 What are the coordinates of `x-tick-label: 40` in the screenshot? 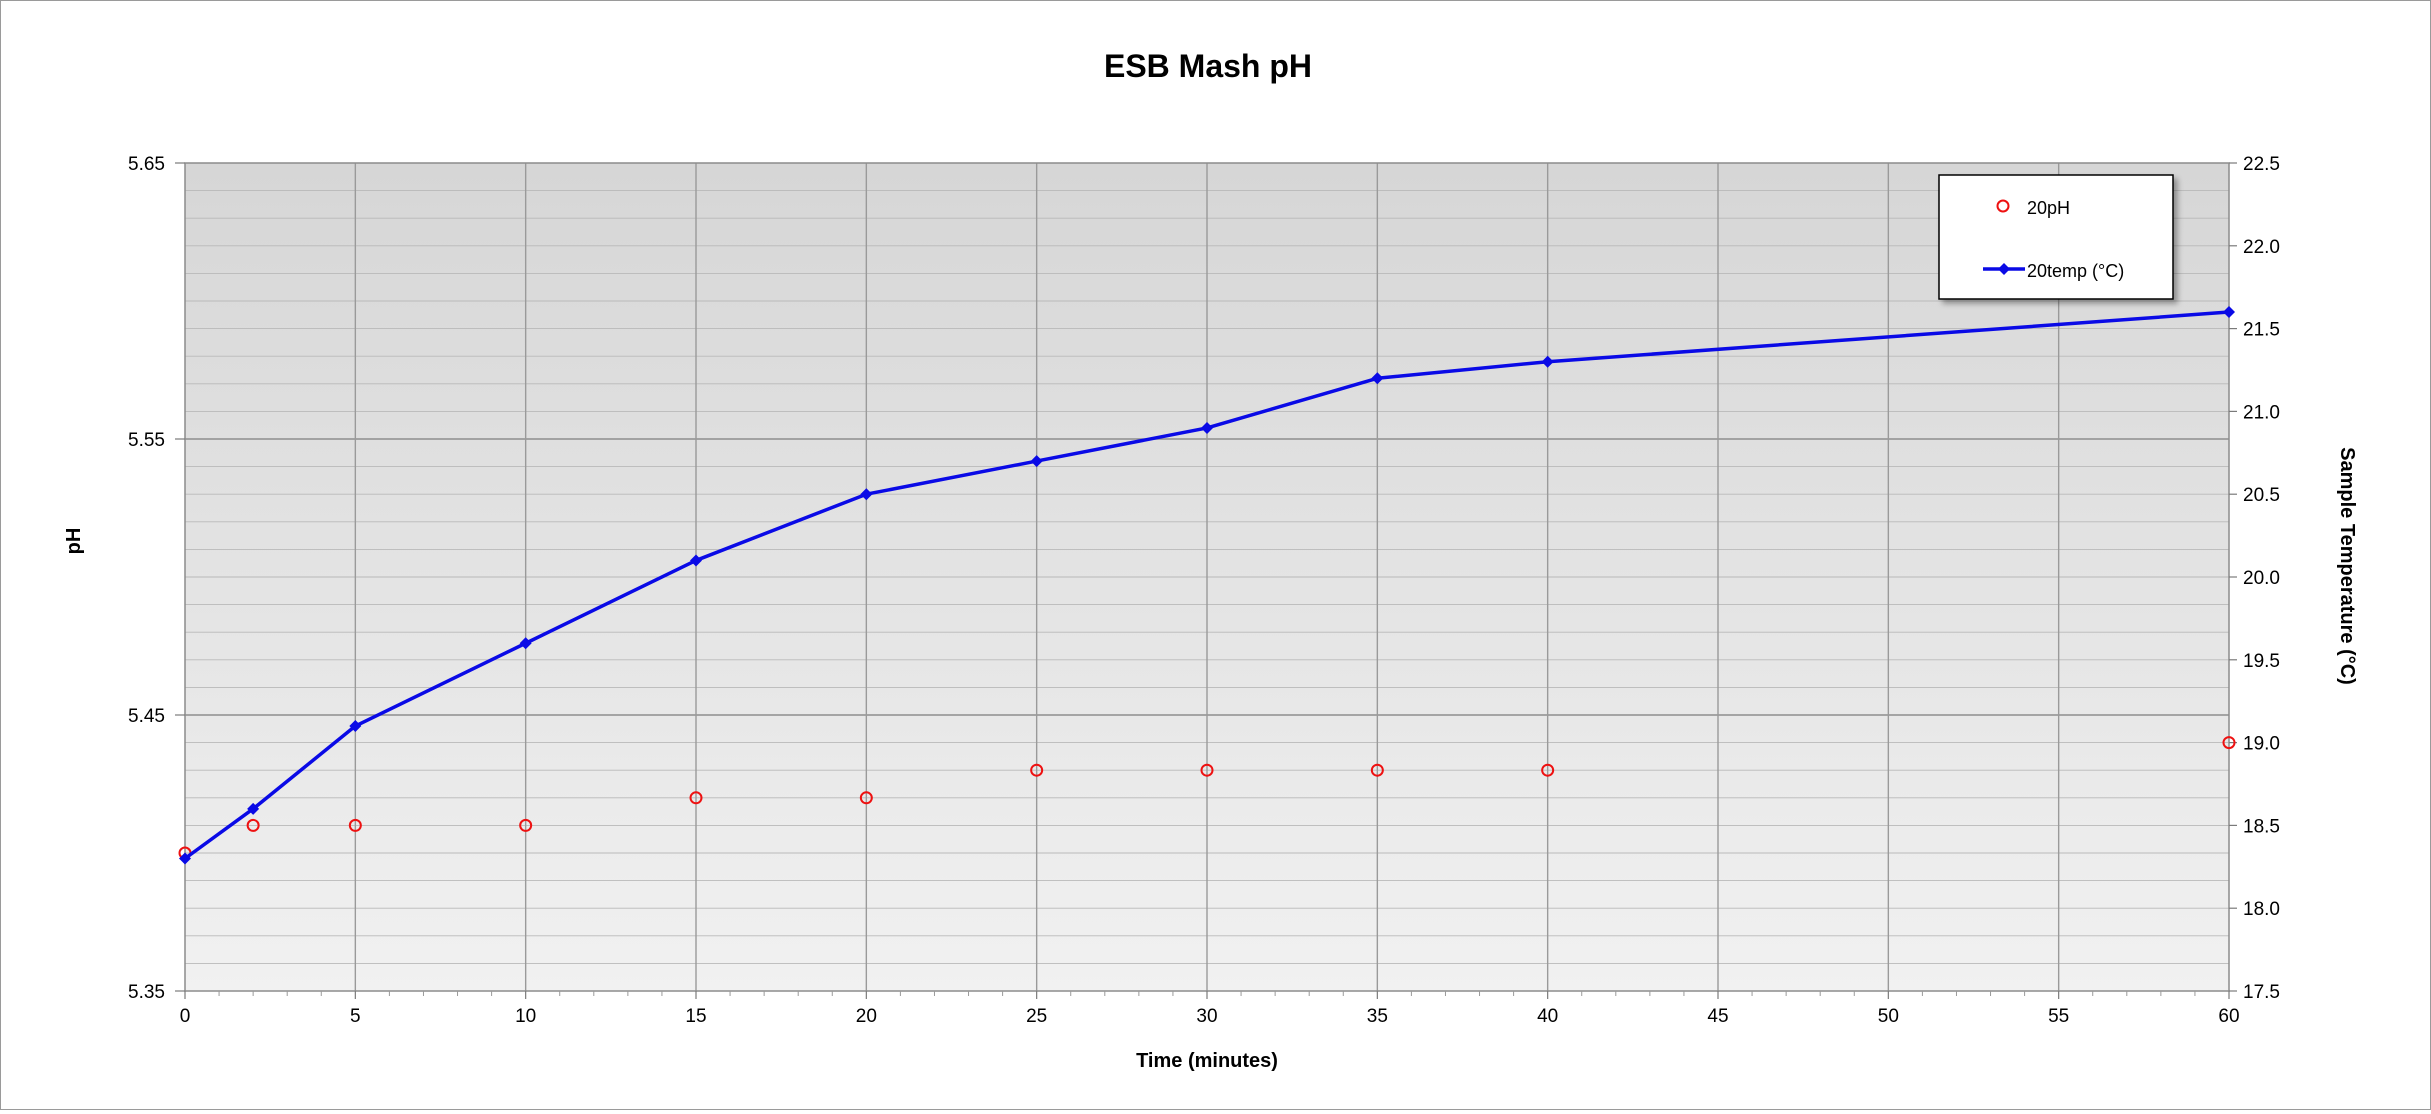 It's located at (1547, 1016).